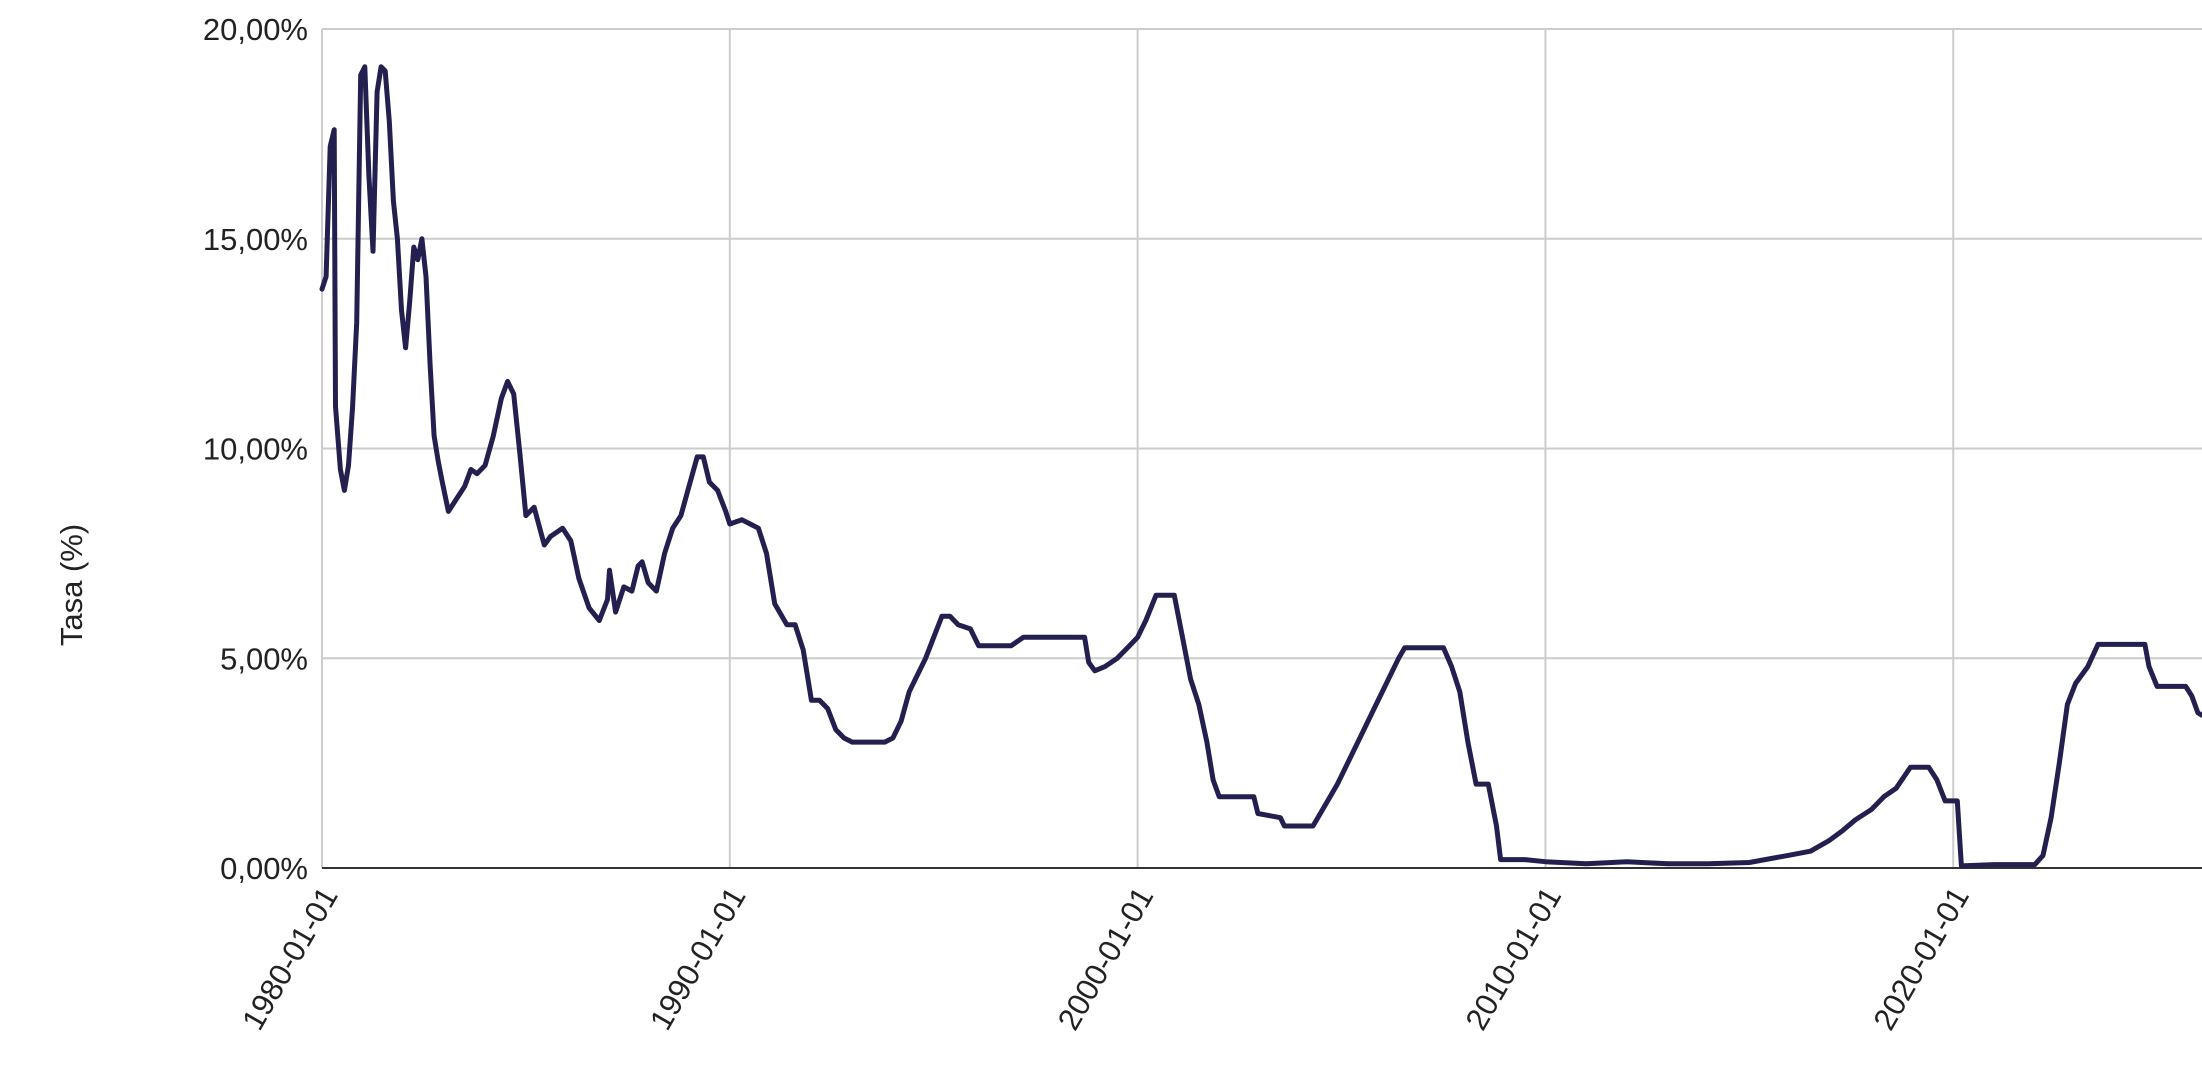 Image resolution: width=2202 pixels, height=1080 pixels. I want to click on x-tick-label: 1980-01-01, so click(290, 958).